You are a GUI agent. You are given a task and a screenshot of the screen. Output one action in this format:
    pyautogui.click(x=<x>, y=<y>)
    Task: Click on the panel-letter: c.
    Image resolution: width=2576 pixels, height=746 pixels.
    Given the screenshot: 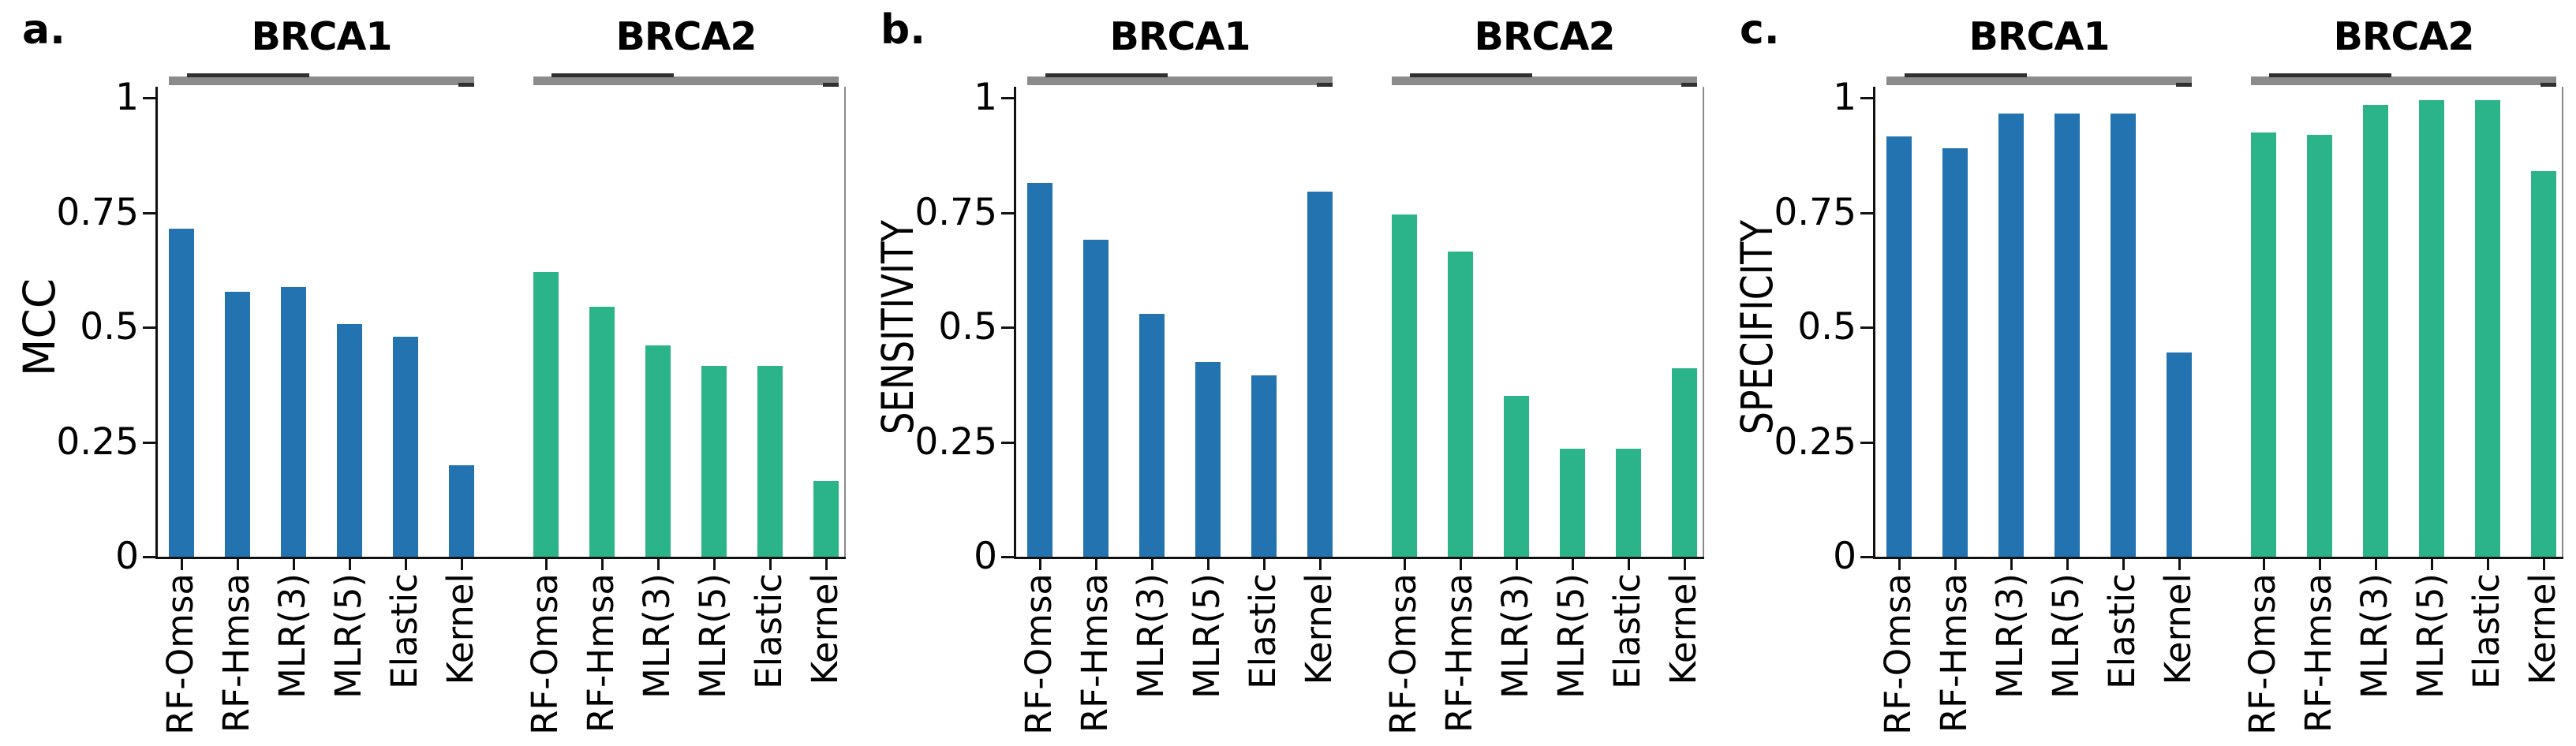 What is the action you would take?
    pyautogui.click(x=1760, y=30)
    